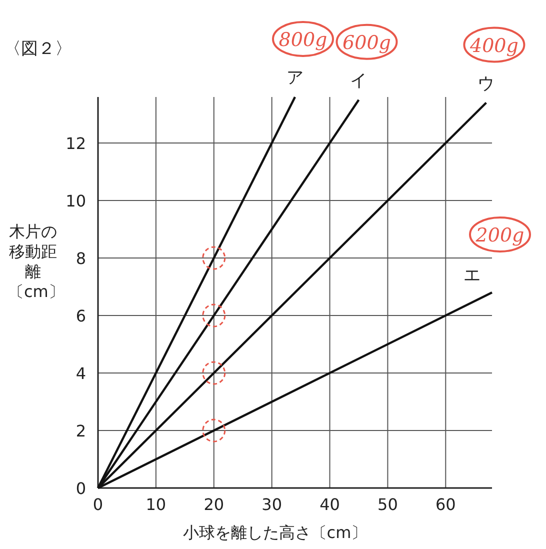 This screenshot has width=546, height=549. I want to click on annotation: 200g, so click(499, 235).